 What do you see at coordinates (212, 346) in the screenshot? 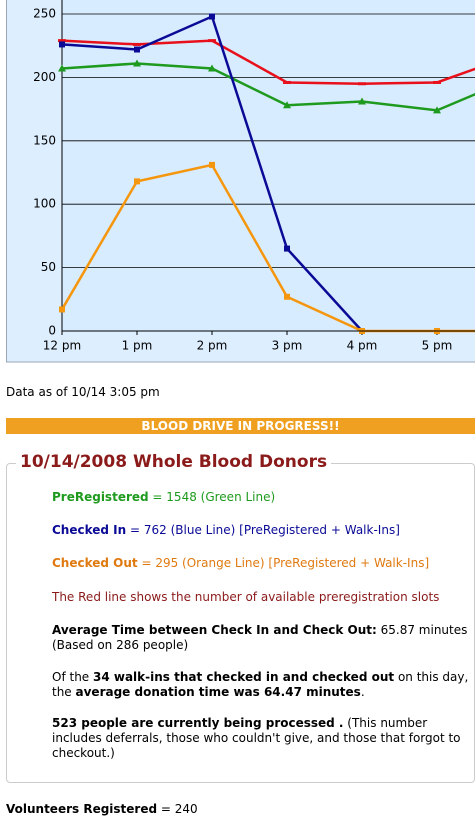
I see `x-tick-label: 2 pm` at bounding box center [212, 346].